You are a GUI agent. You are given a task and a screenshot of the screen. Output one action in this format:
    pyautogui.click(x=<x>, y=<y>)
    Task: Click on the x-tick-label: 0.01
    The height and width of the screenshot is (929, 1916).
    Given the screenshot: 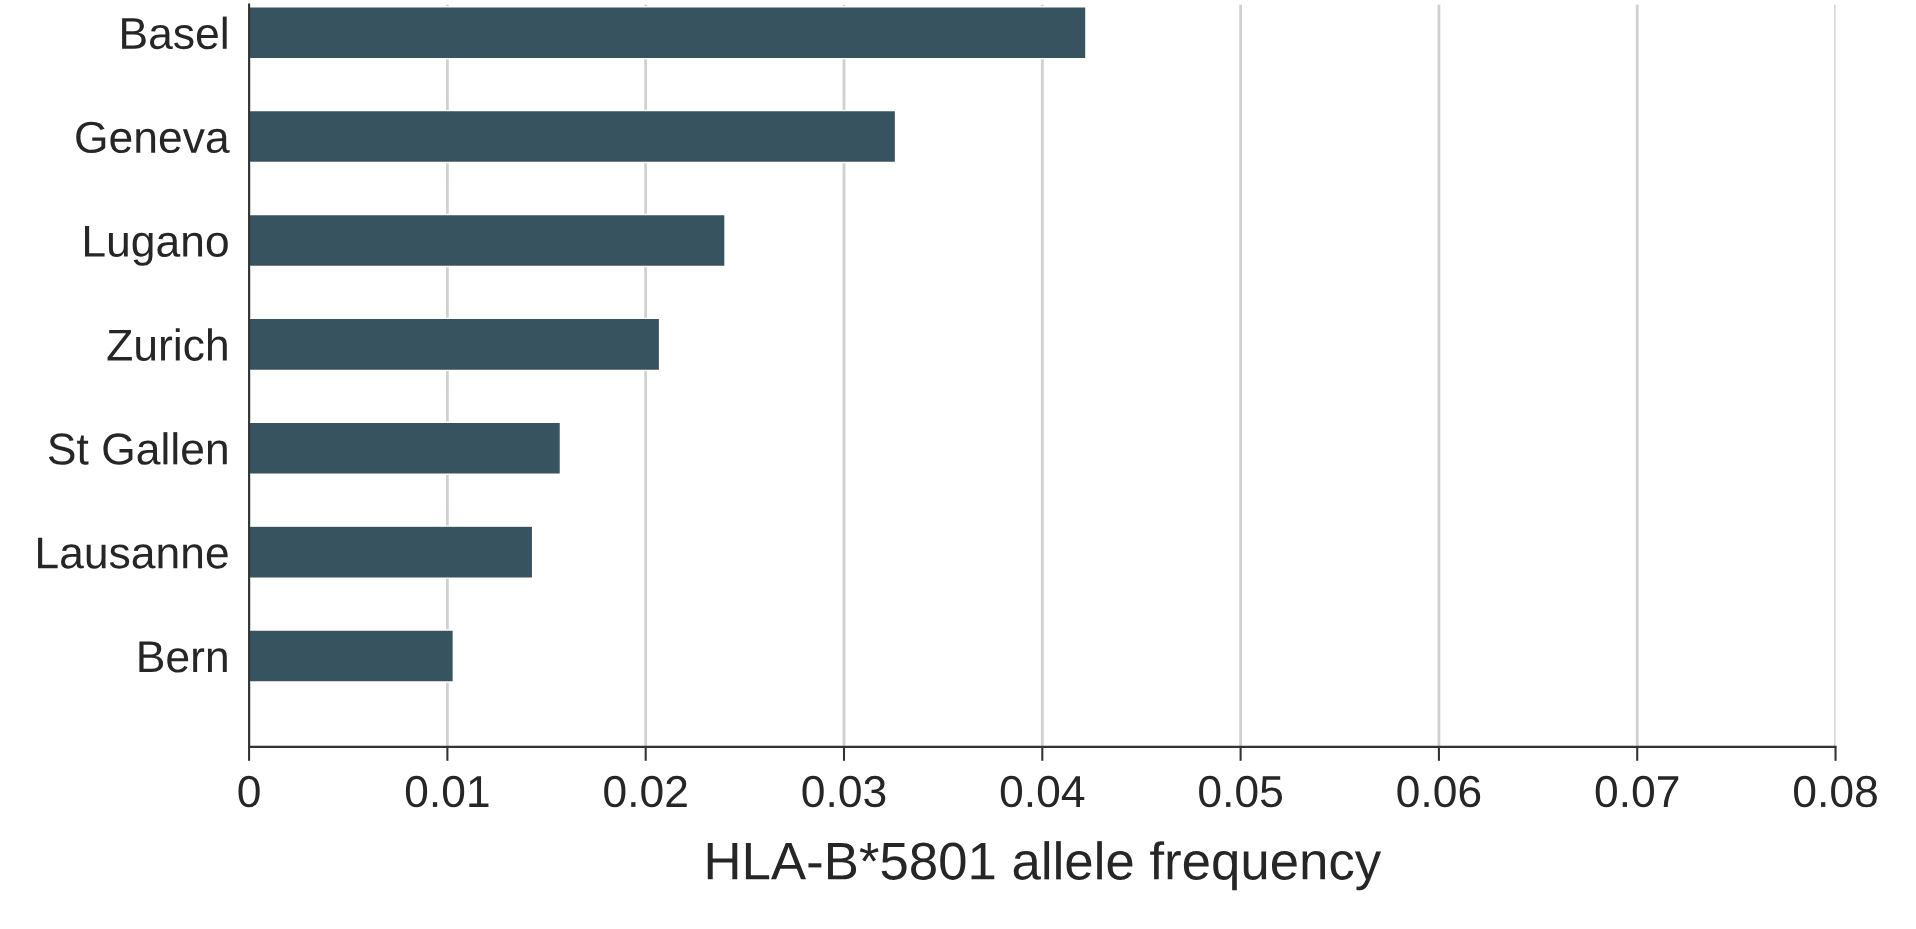 What is the action you would take?
    pyautogui.click(x=447, y=791)
    